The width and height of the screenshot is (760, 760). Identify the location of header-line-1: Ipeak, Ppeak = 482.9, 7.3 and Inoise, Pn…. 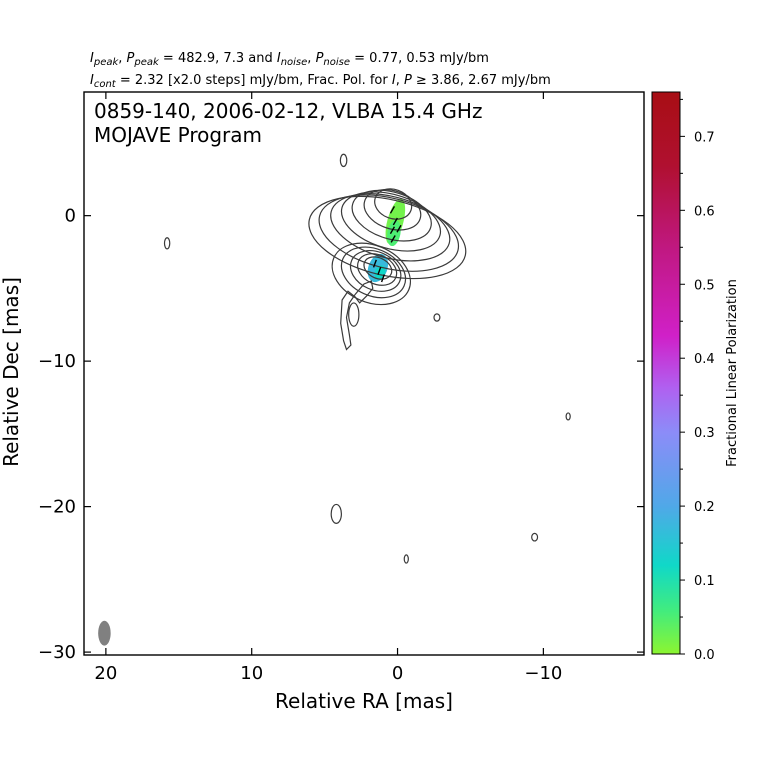
(289, 59).